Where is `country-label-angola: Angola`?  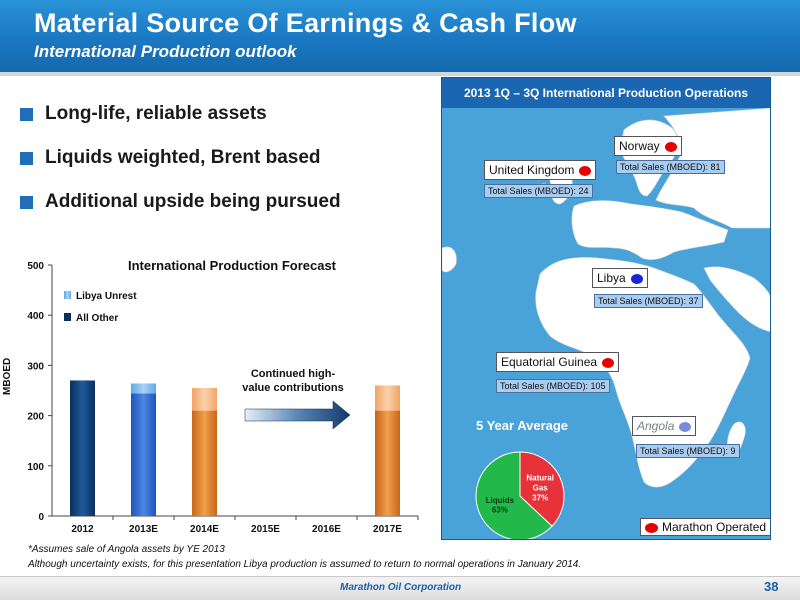 country-label-angola: Angola is located at coordinates (664, 426).